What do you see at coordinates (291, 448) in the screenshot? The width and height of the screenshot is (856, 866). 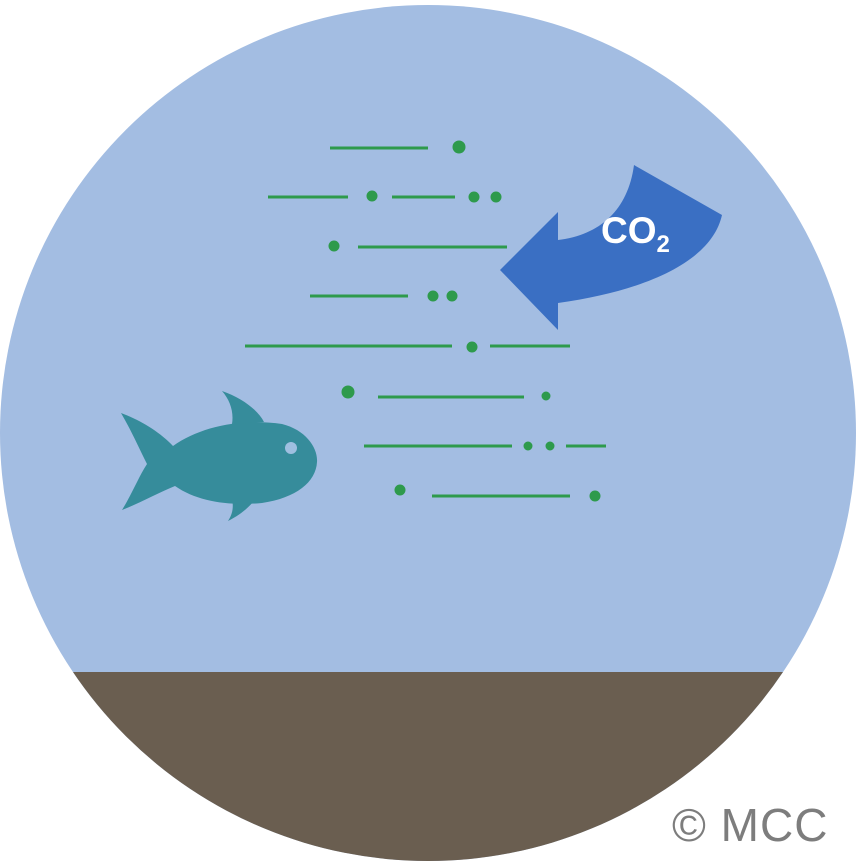 I see `fish-eye` at bounding box center [291, 448].